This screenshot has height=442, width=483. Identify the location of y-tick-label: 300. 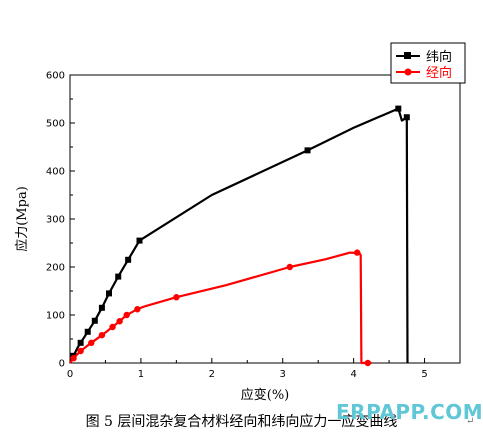
(55, 220).